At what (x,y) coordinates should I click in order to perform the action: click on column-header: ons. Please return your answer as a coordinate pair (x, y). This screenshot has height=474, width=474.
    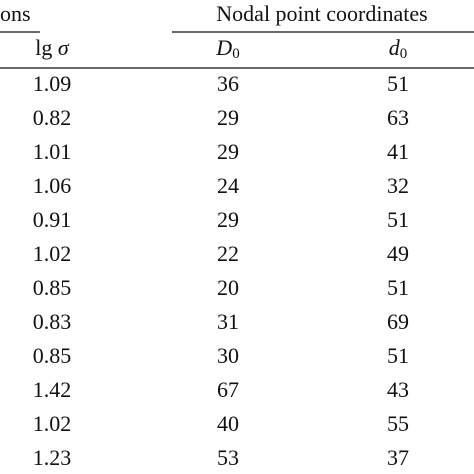
    Looking at the image, I should click on (15, 13).